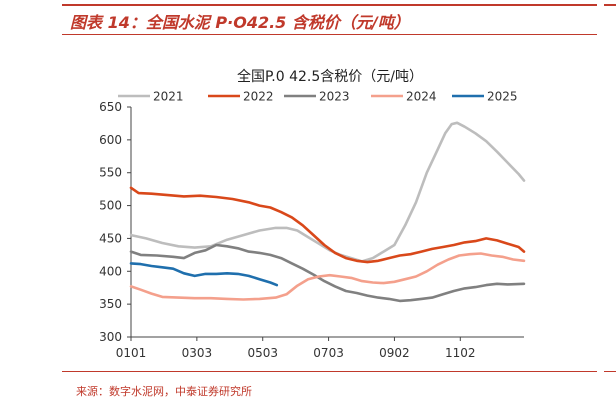 The height and width of the screenshot is (407, 616). What do you see at coordinates (330, 76) in the screenshot?
I see `chart-title: 全国P.0 42.5含税价（元/吨）` at bounding box center [330, 76].